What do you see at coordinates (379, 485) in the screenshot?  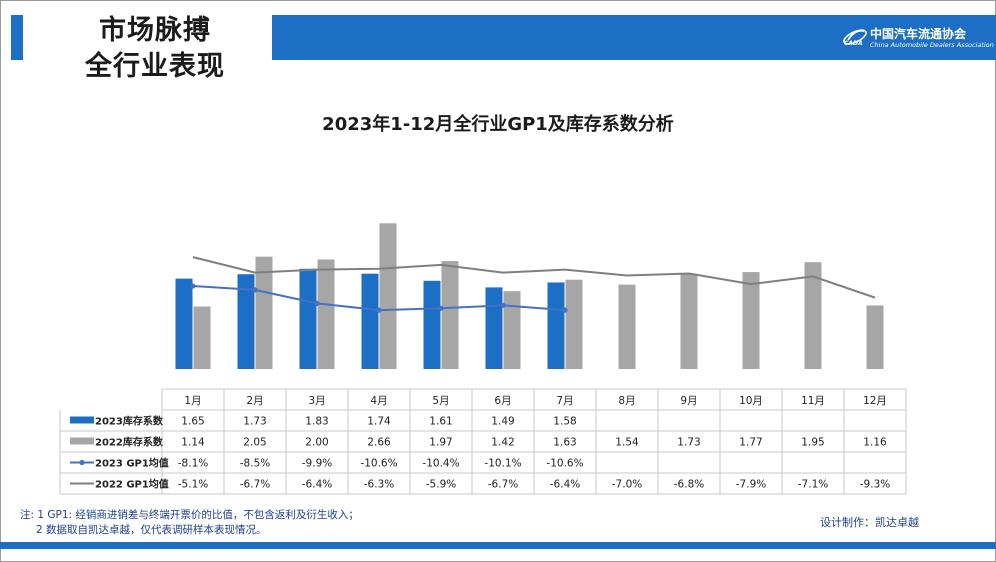 I see `table-data-label: -6.3%` at bounding box center [379, 485].